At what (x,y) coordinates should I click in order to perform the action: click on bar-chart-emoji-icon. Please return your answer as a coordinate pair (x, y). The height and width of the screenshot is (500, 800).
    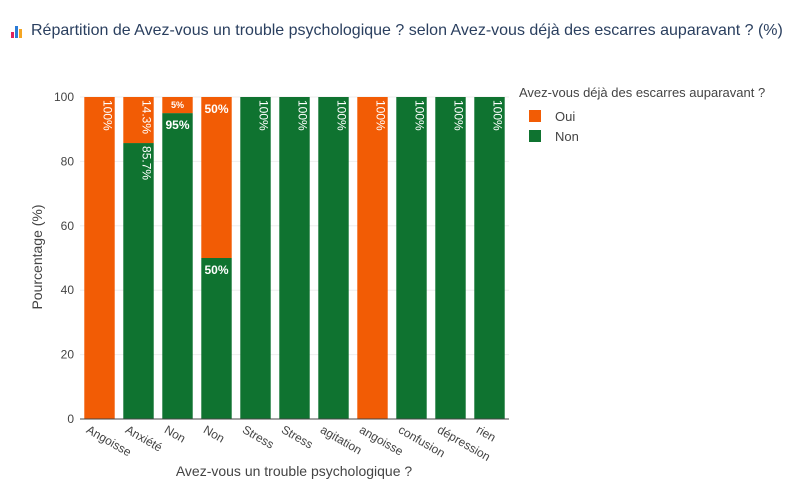
    Looking at the image, I should click on (17, 31).